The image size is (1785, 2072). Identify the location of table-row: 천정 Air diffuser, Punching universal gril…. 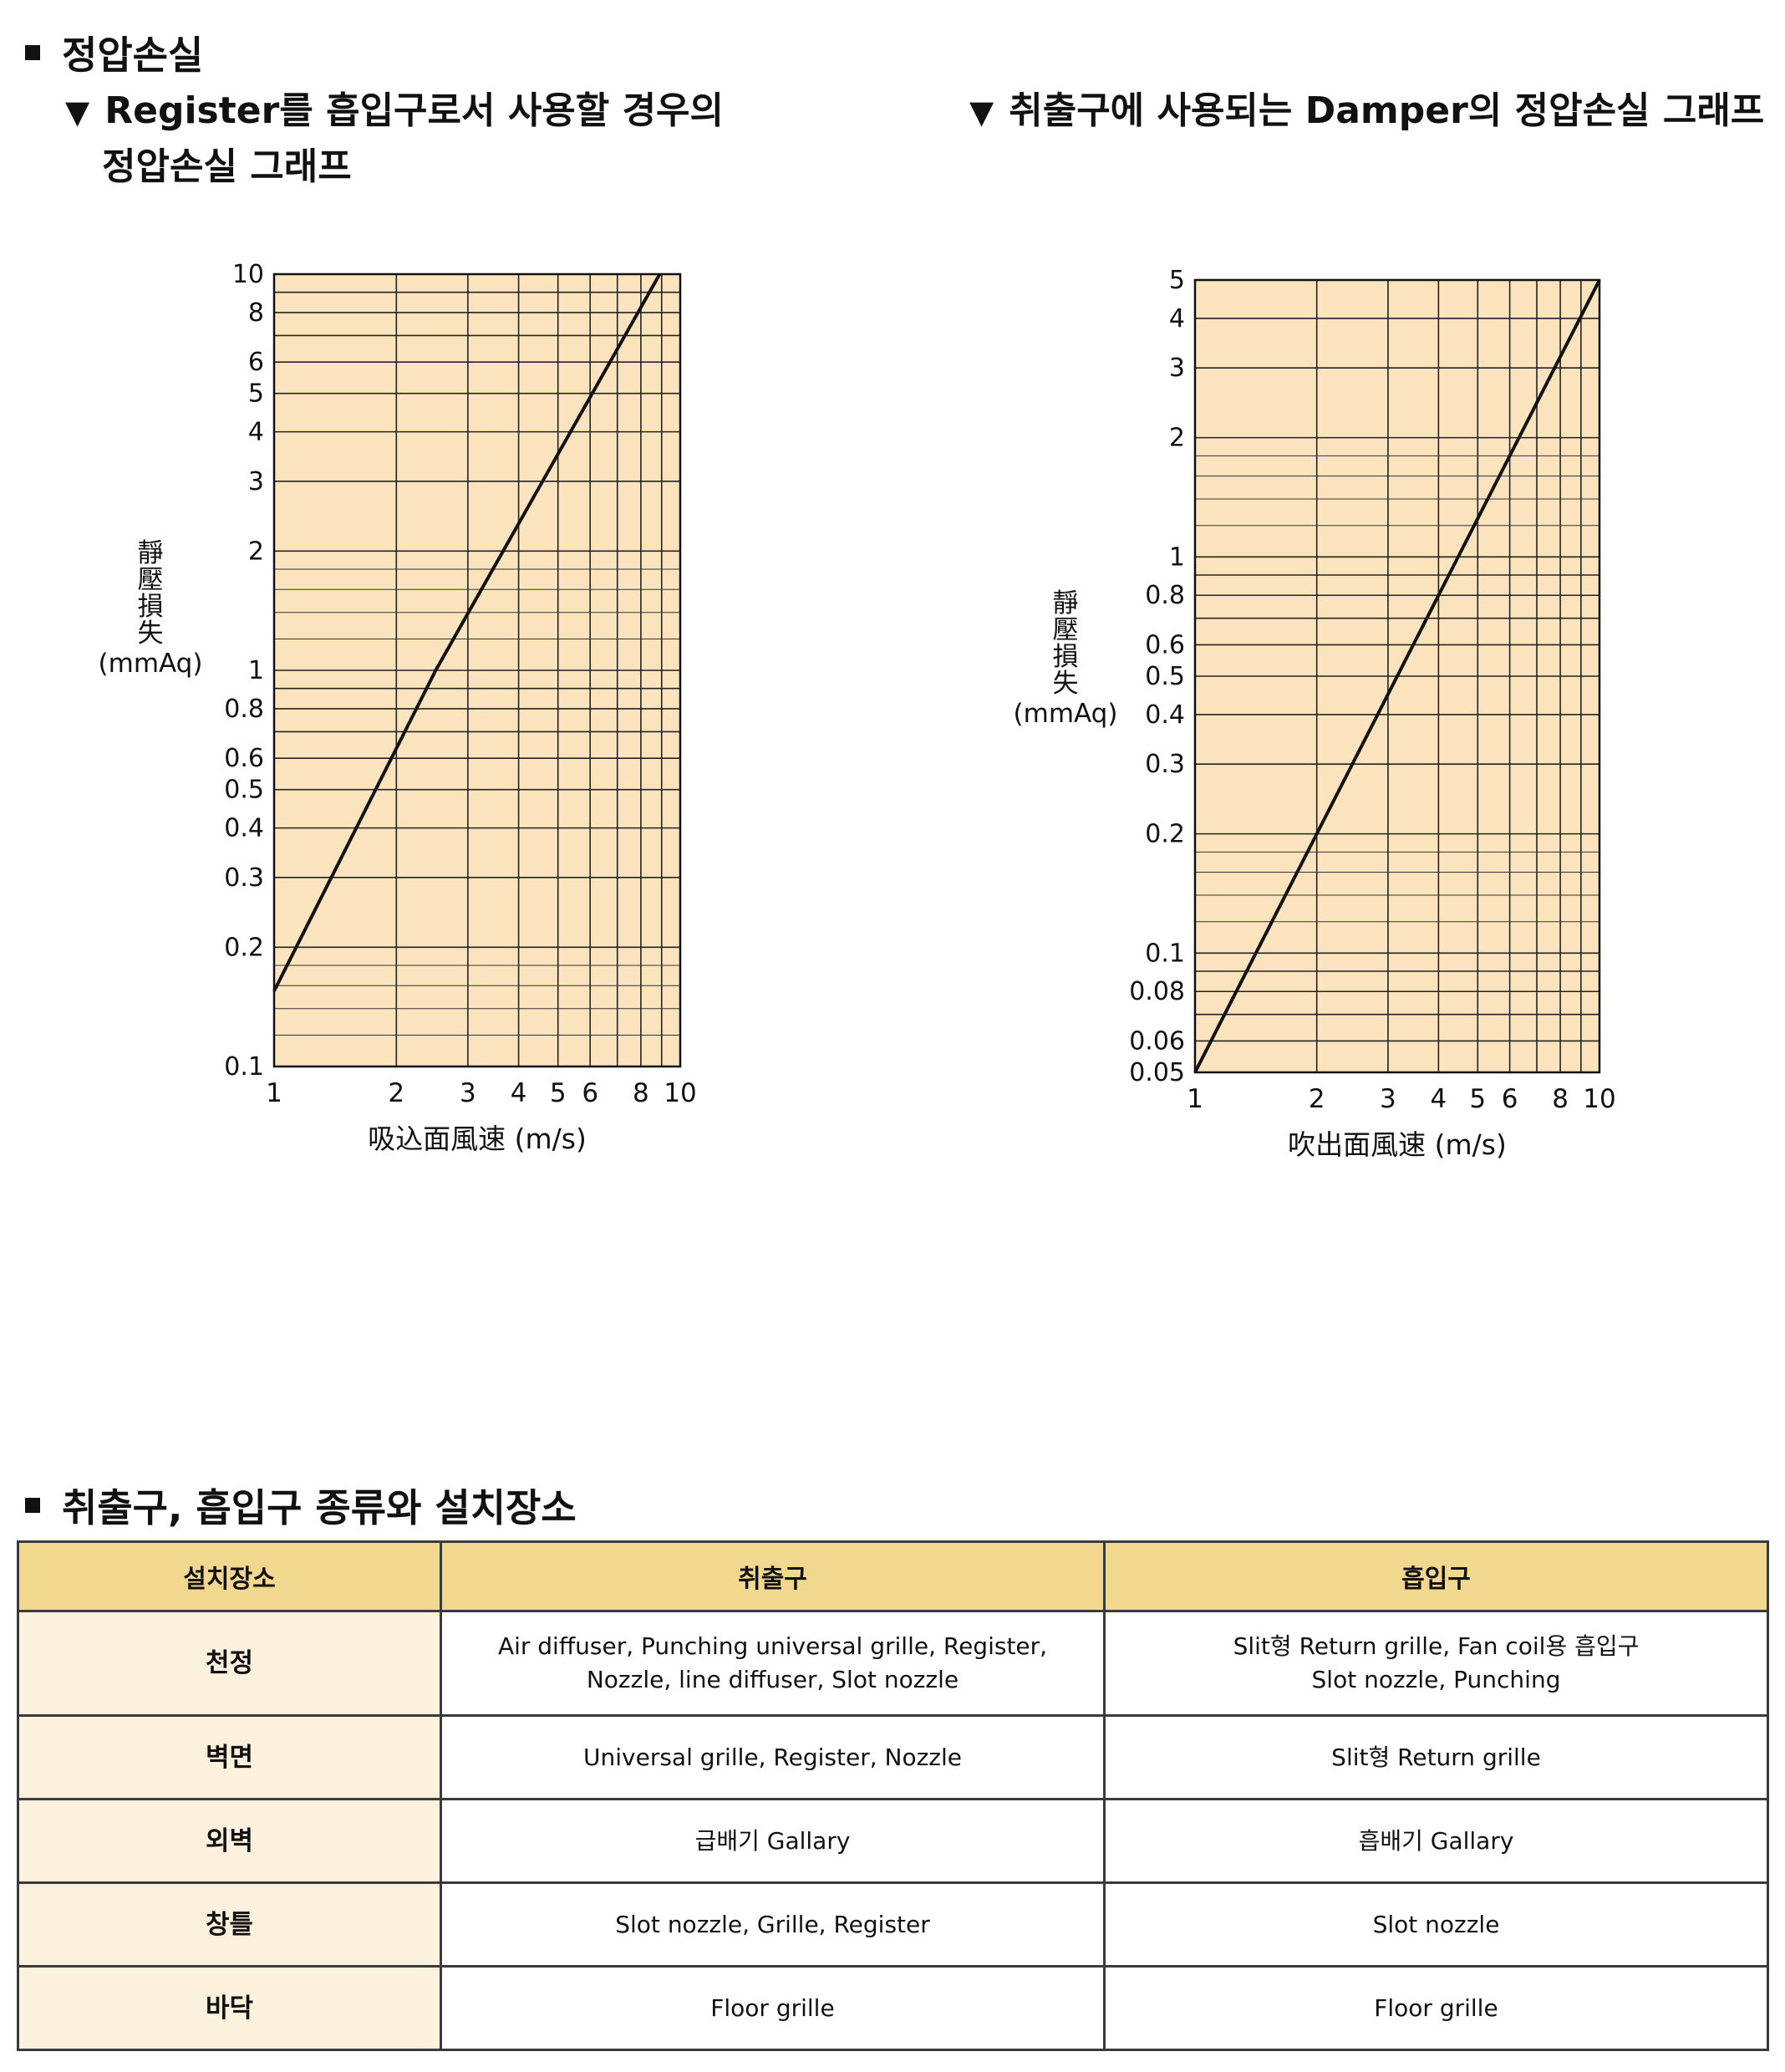
(893, 1663).